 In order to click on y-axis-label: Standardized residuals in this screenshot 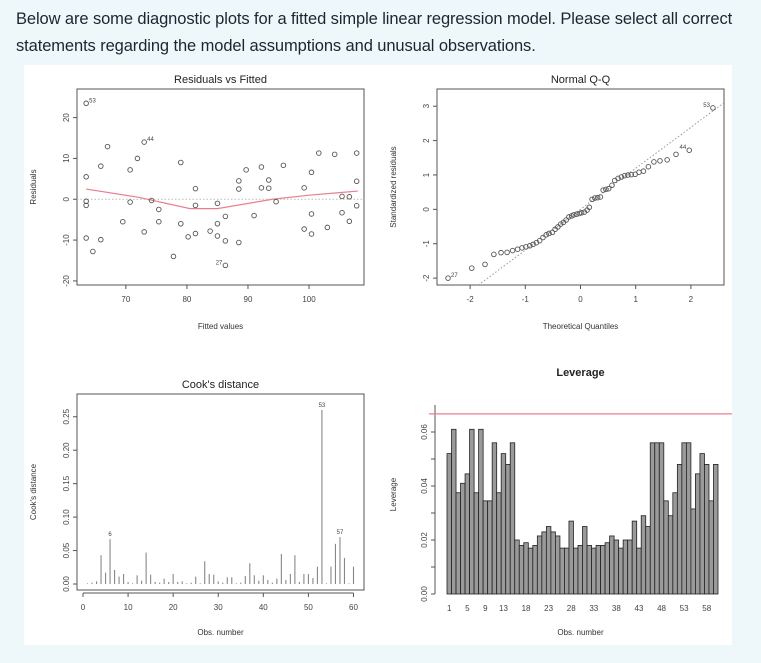, I will do `click(393, 186)`.